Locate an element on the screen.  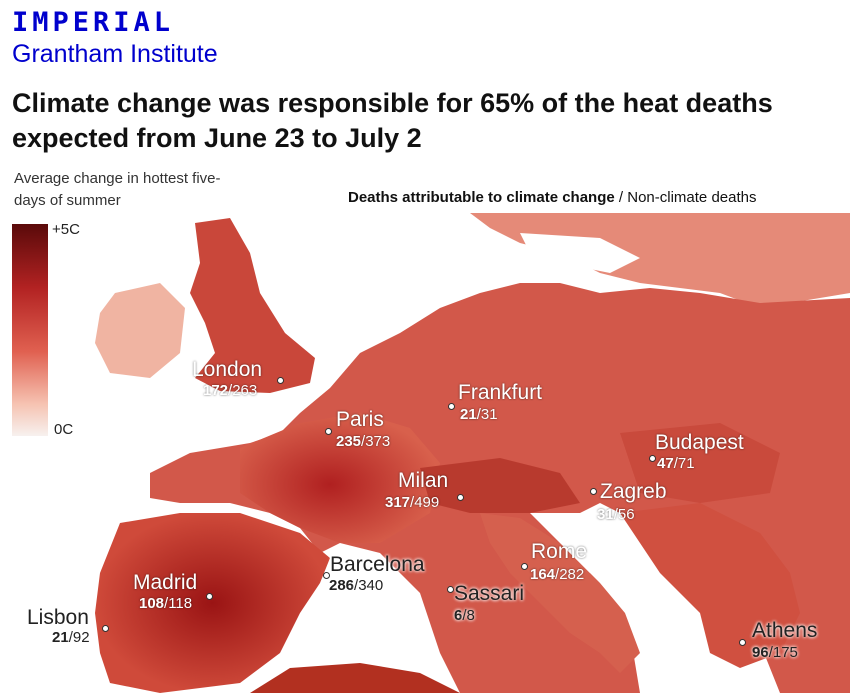
city-name: Athens is located at coordinates (785, 630).